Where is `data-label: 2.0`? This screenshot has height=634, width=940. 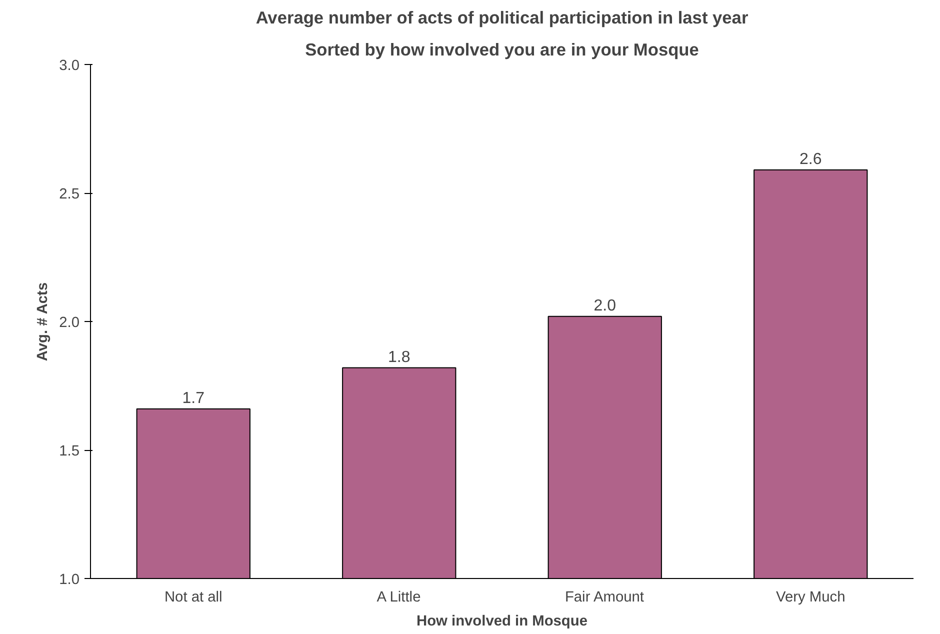
data-label: 2.0 is located at coordinates (605, 305).